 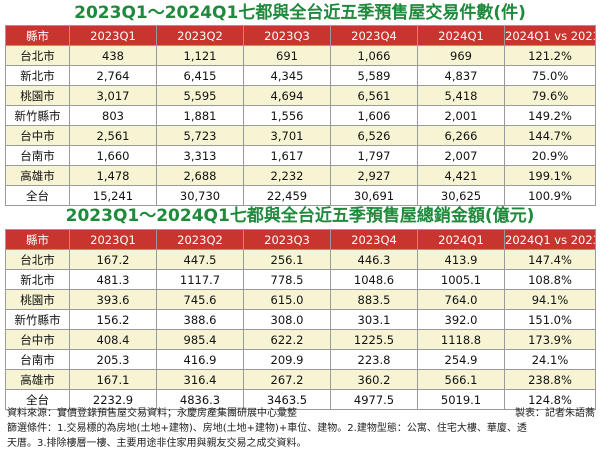 I want to click on value-cell: 360.2, so click(x=374, y=379).